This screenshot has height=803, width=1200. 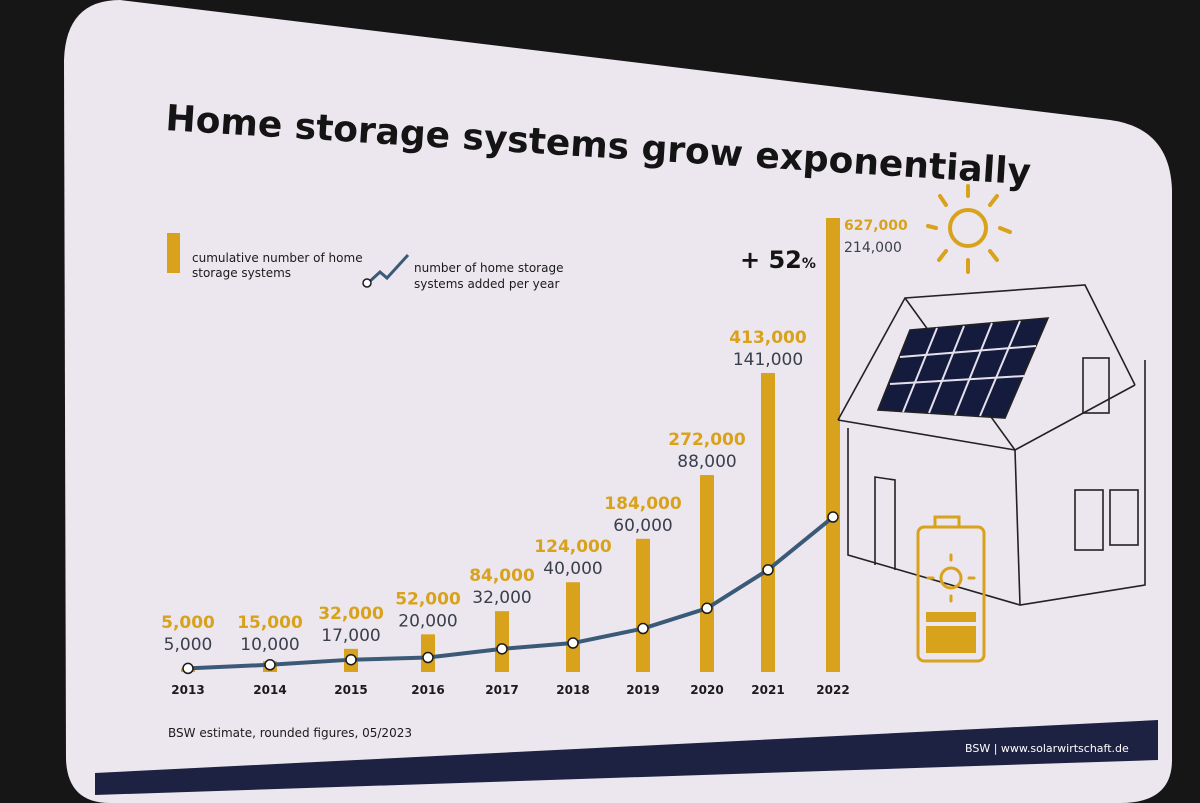 What do you see at coordinates (488, 268) in the screenshot?
I see `legend-line-label-1: number of home storage` at bounding box center [488, 268].